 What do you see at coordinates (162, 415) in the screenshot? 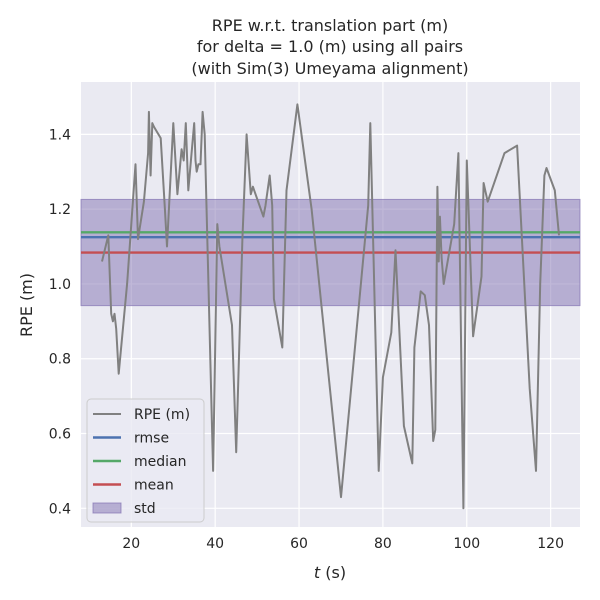
I see `legend-rpe-label: RPE (m)` at bounding box center [162, 415].